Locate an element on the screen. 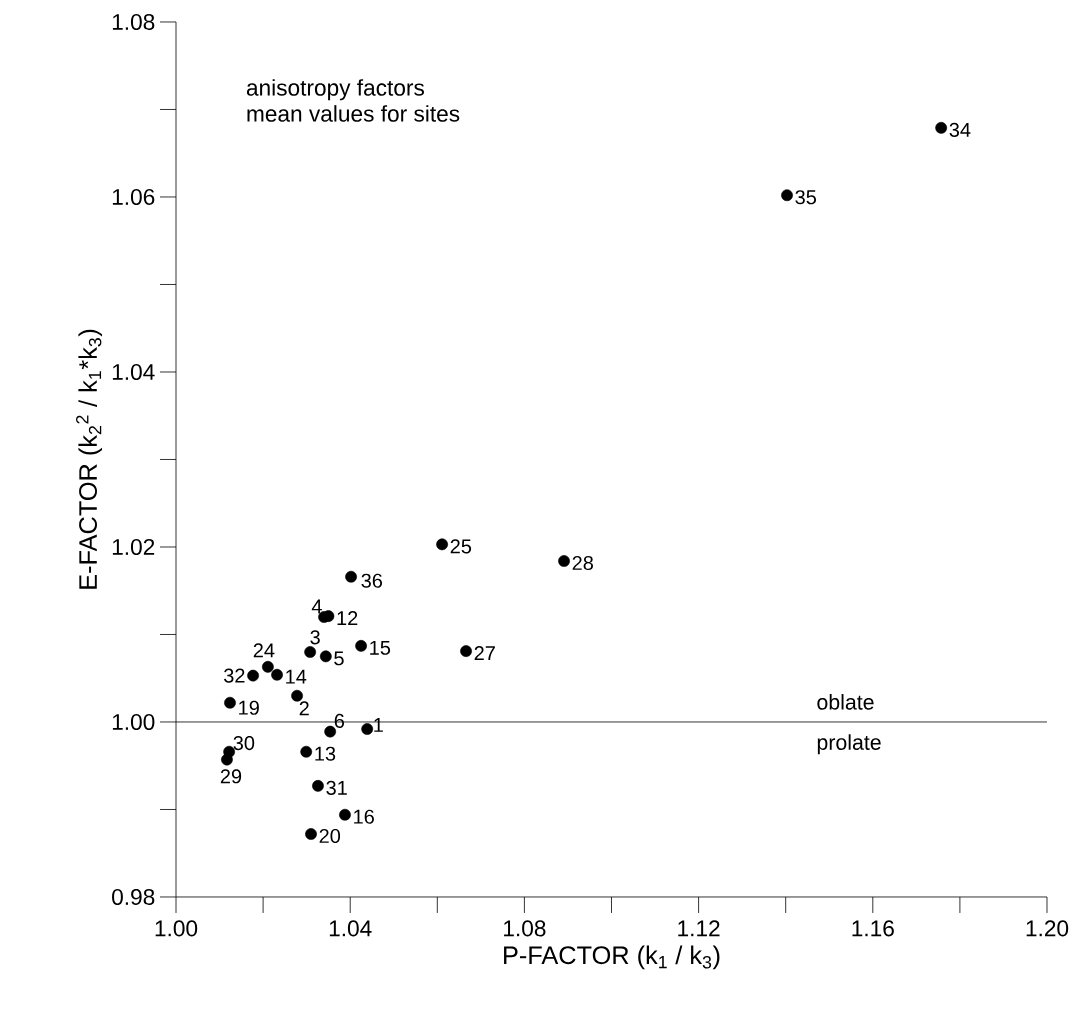 This screenshot has height=1023, width=1090. annotation: 1 is located at coordinates (378, 725).